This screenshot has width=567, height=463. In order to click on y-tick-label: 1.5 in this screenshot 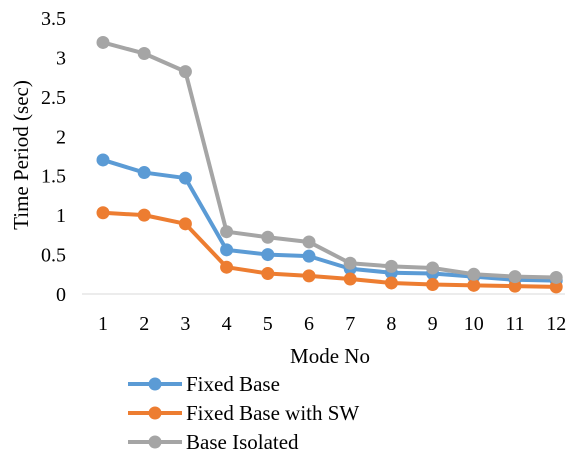, I will do `click(53, 177)`.